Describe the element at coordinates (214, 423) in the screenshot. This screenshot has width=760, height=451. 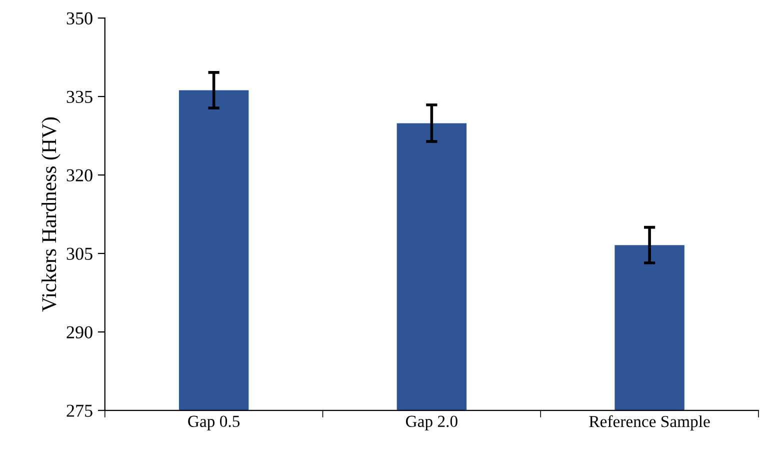
I see `x-tick-label: Gap 0.5` at that location.